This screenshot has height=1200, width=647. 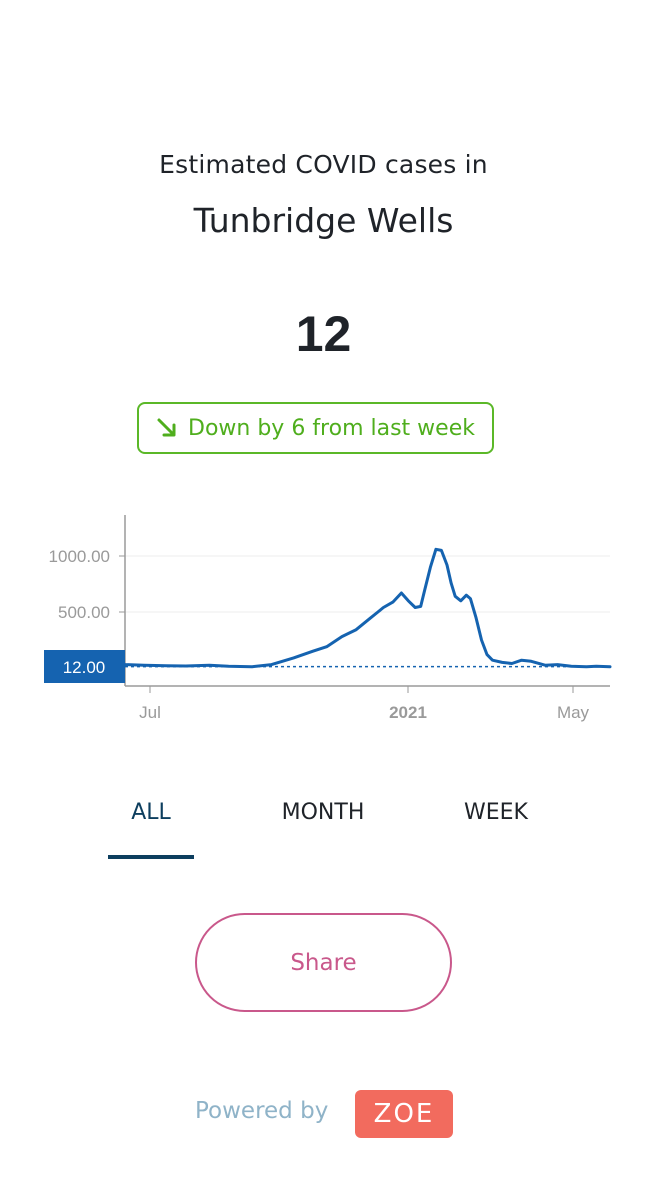 I want to click on subtitle: Estimated COVID cases in, so click(x=323, y=164).